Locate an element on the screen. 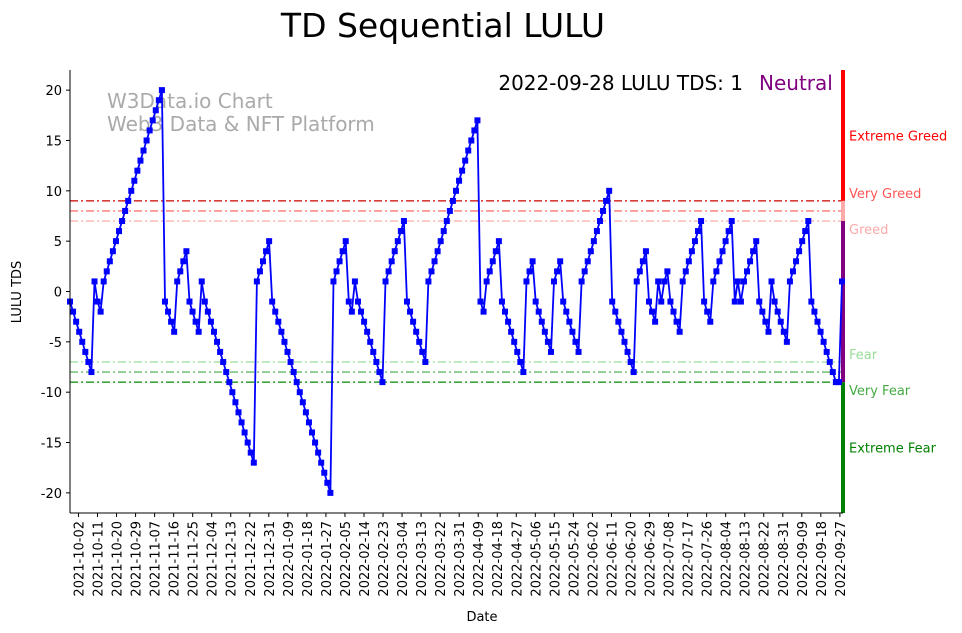 Image resolution: width=962 pixels, height=633 pixels. x-tick-label: 2022-07-08 is located at coordinates (670, 559).